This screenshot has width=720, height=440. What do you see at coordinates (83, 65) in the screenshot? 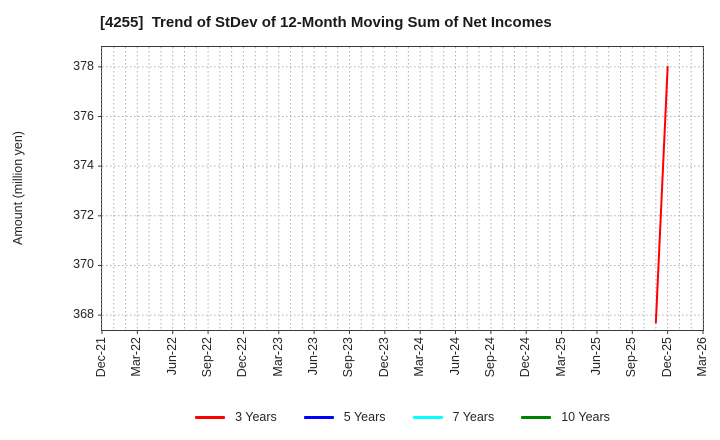
I see `y-tick-label: 378` at bounding box center [83, 65].